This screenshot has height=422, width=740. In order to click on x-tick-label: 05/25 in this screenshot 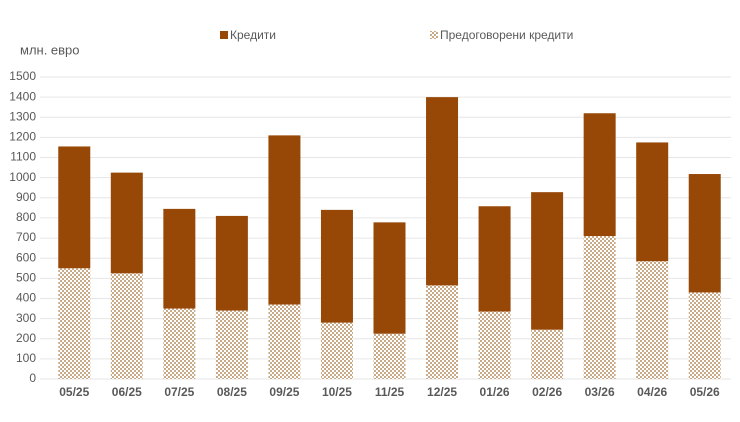, I will do `click(74, 392)`.